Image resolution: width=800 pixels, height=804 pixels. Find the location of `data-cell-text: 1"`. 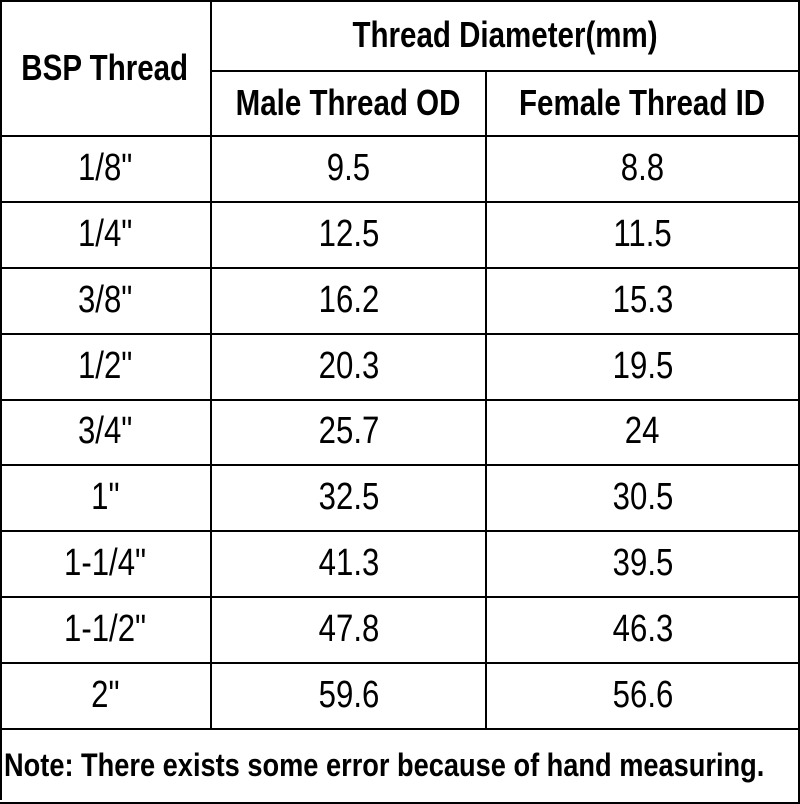

data-cell-text: 1" is located at coordinates (105, 496).